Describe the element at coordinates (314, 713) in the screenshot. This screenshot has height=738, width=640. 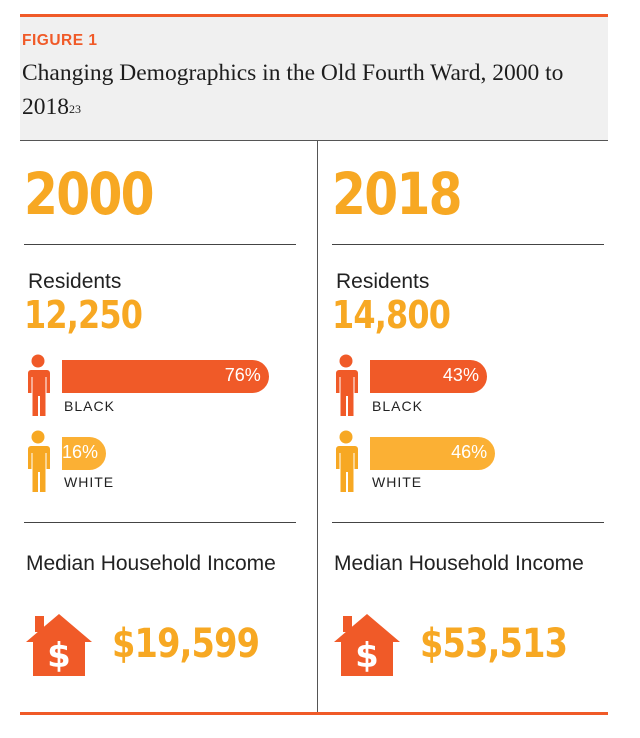
I see `bottom-rule` at that location.